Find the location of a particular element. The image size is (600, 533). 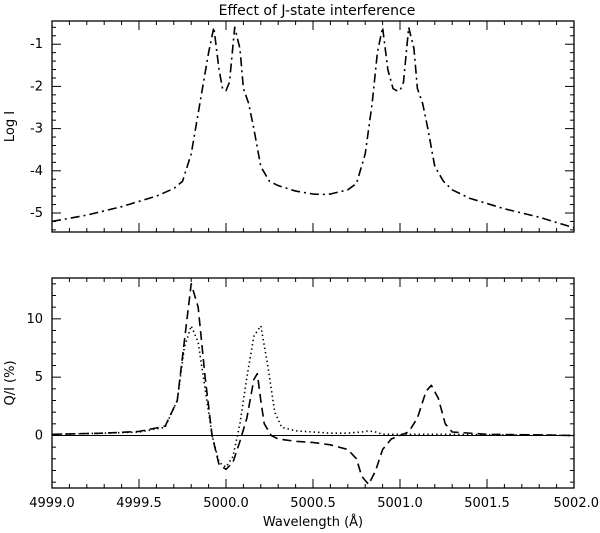

wavelength-x-axis-label: Wavelength (Å) is located at coordinates (313, 522).